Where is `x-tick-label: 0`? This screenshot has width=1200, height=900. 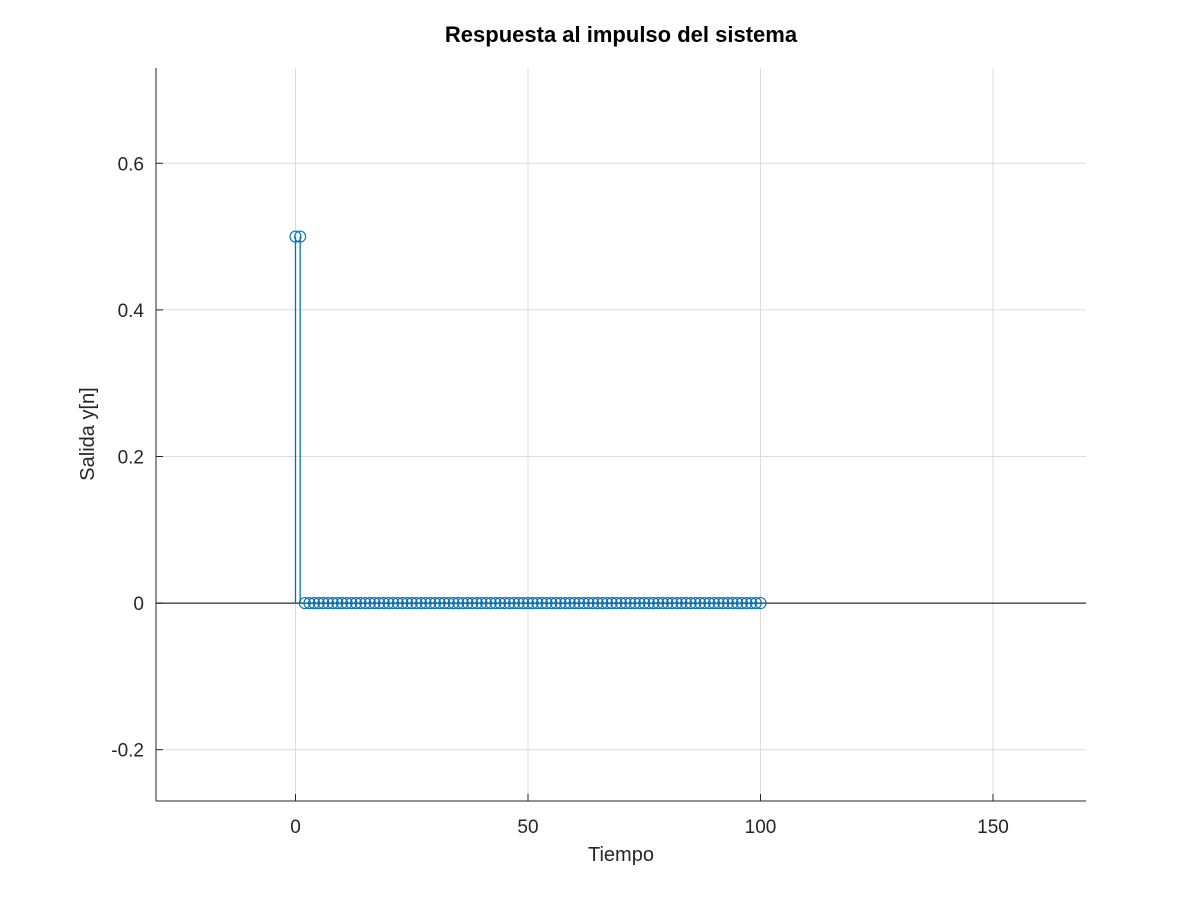
x-tick-label: 0 is located at coordinates (295, 827).